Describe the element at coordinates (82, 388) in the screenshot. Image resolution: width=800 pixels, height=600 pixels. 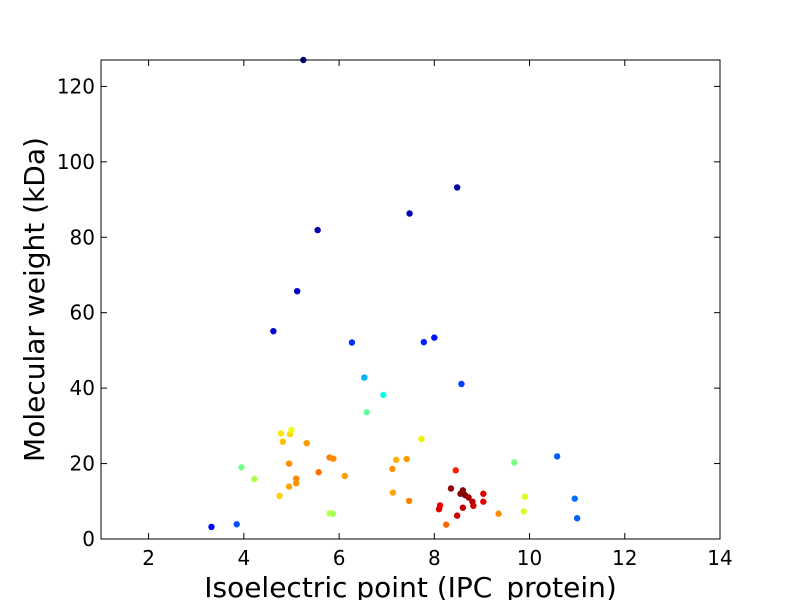
I see `y-tick-label: 40` at that location.